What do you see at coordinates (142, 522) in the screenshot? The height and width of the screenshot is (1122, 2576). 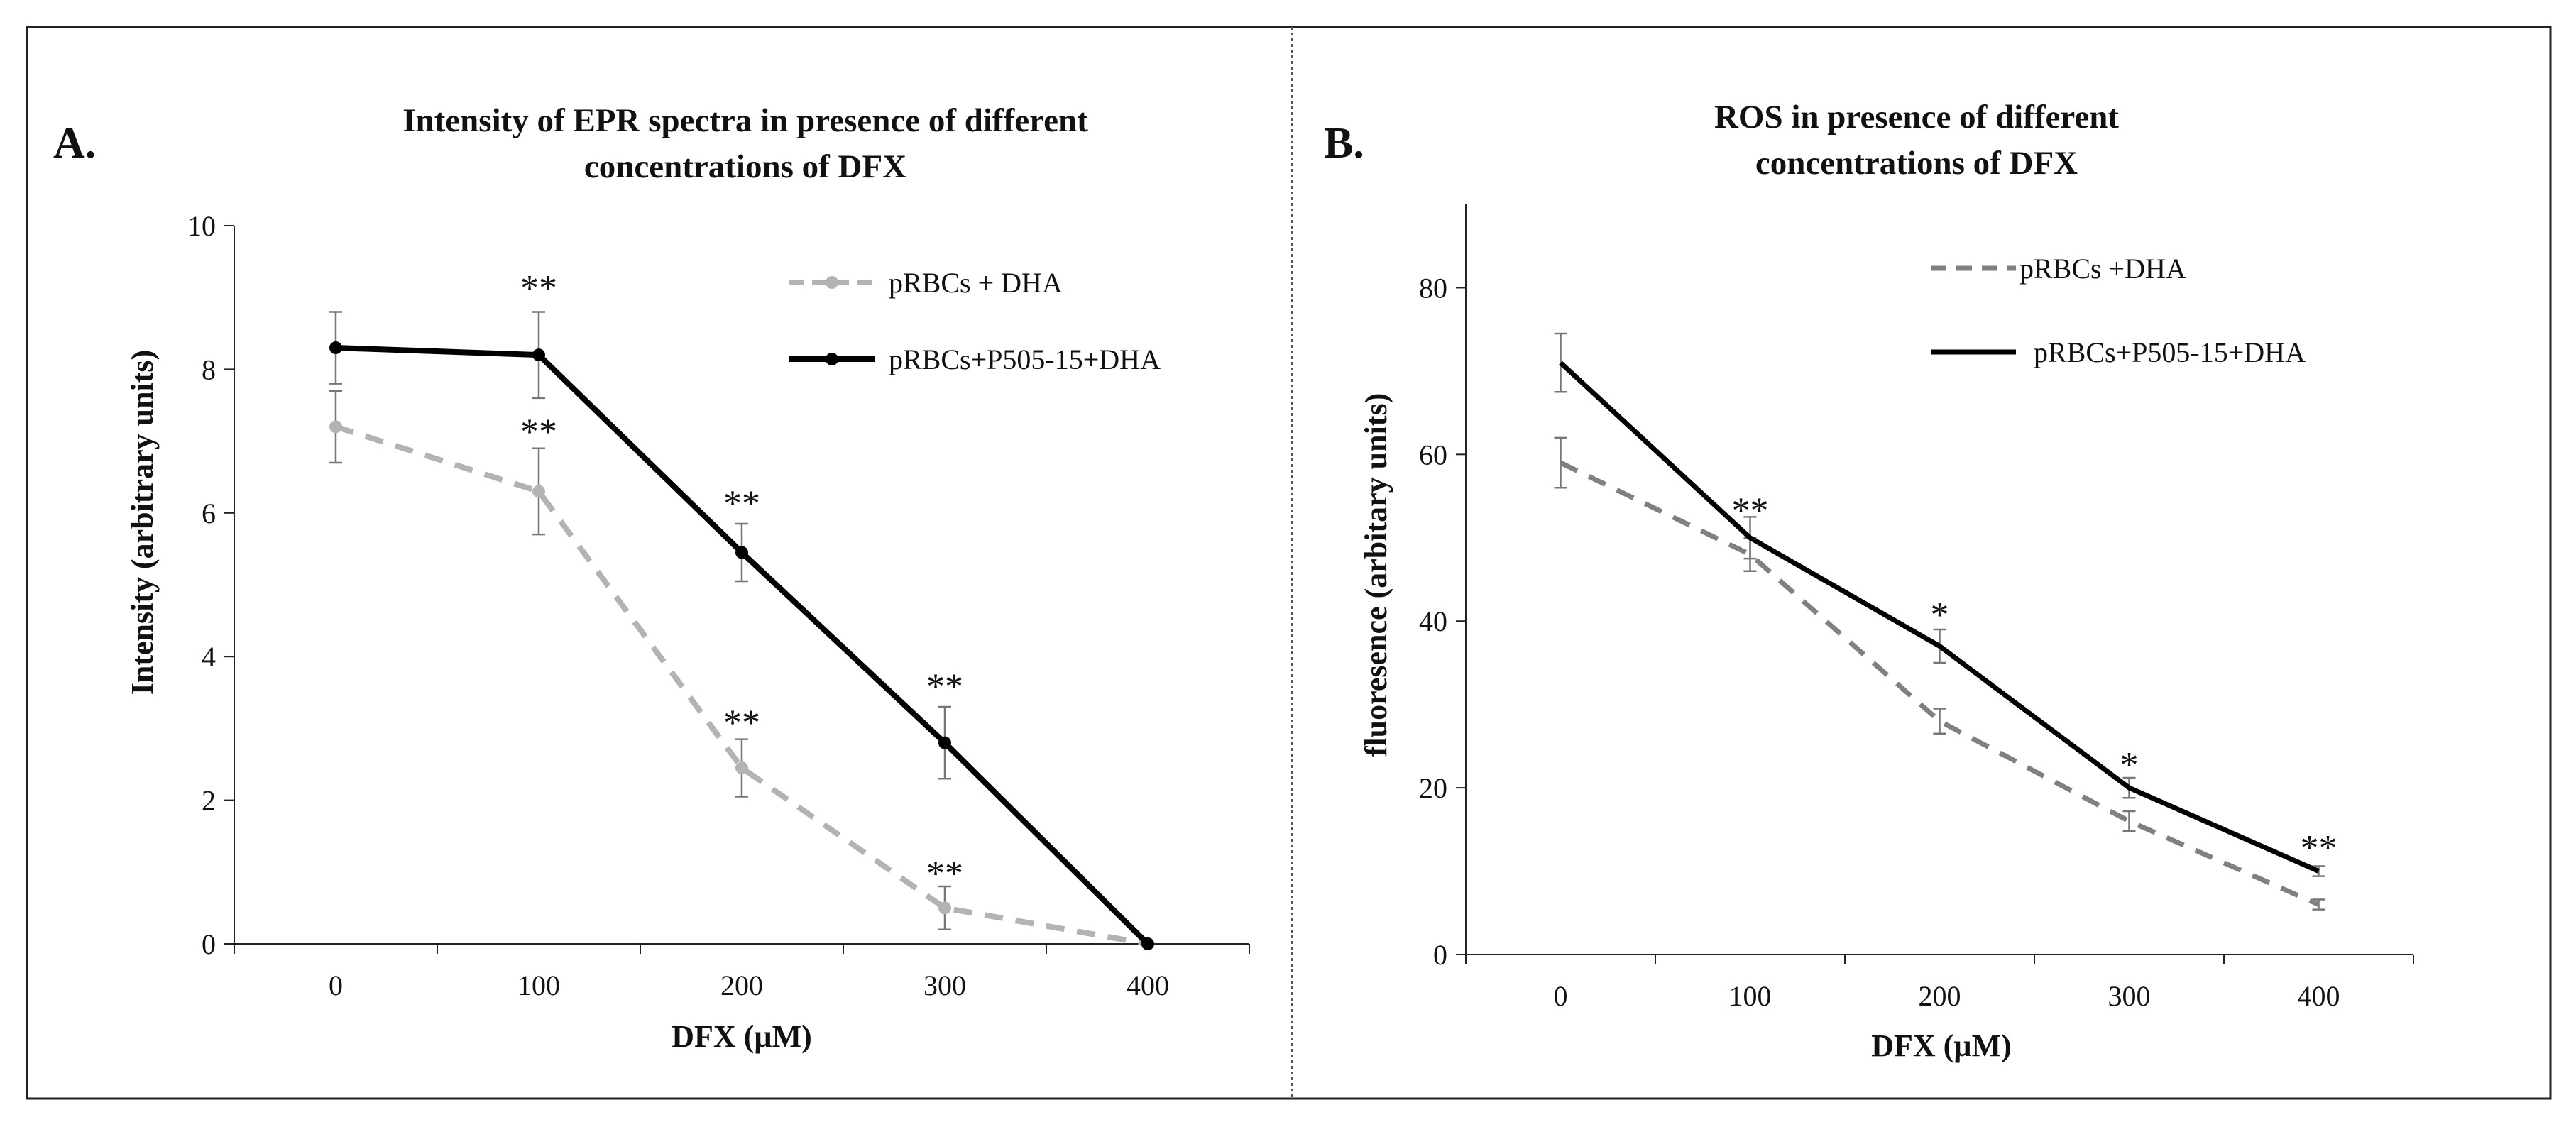 I see `panel-a-y-axis-title: Intensity (arbitrary units)` at bounding box center [142, 522].